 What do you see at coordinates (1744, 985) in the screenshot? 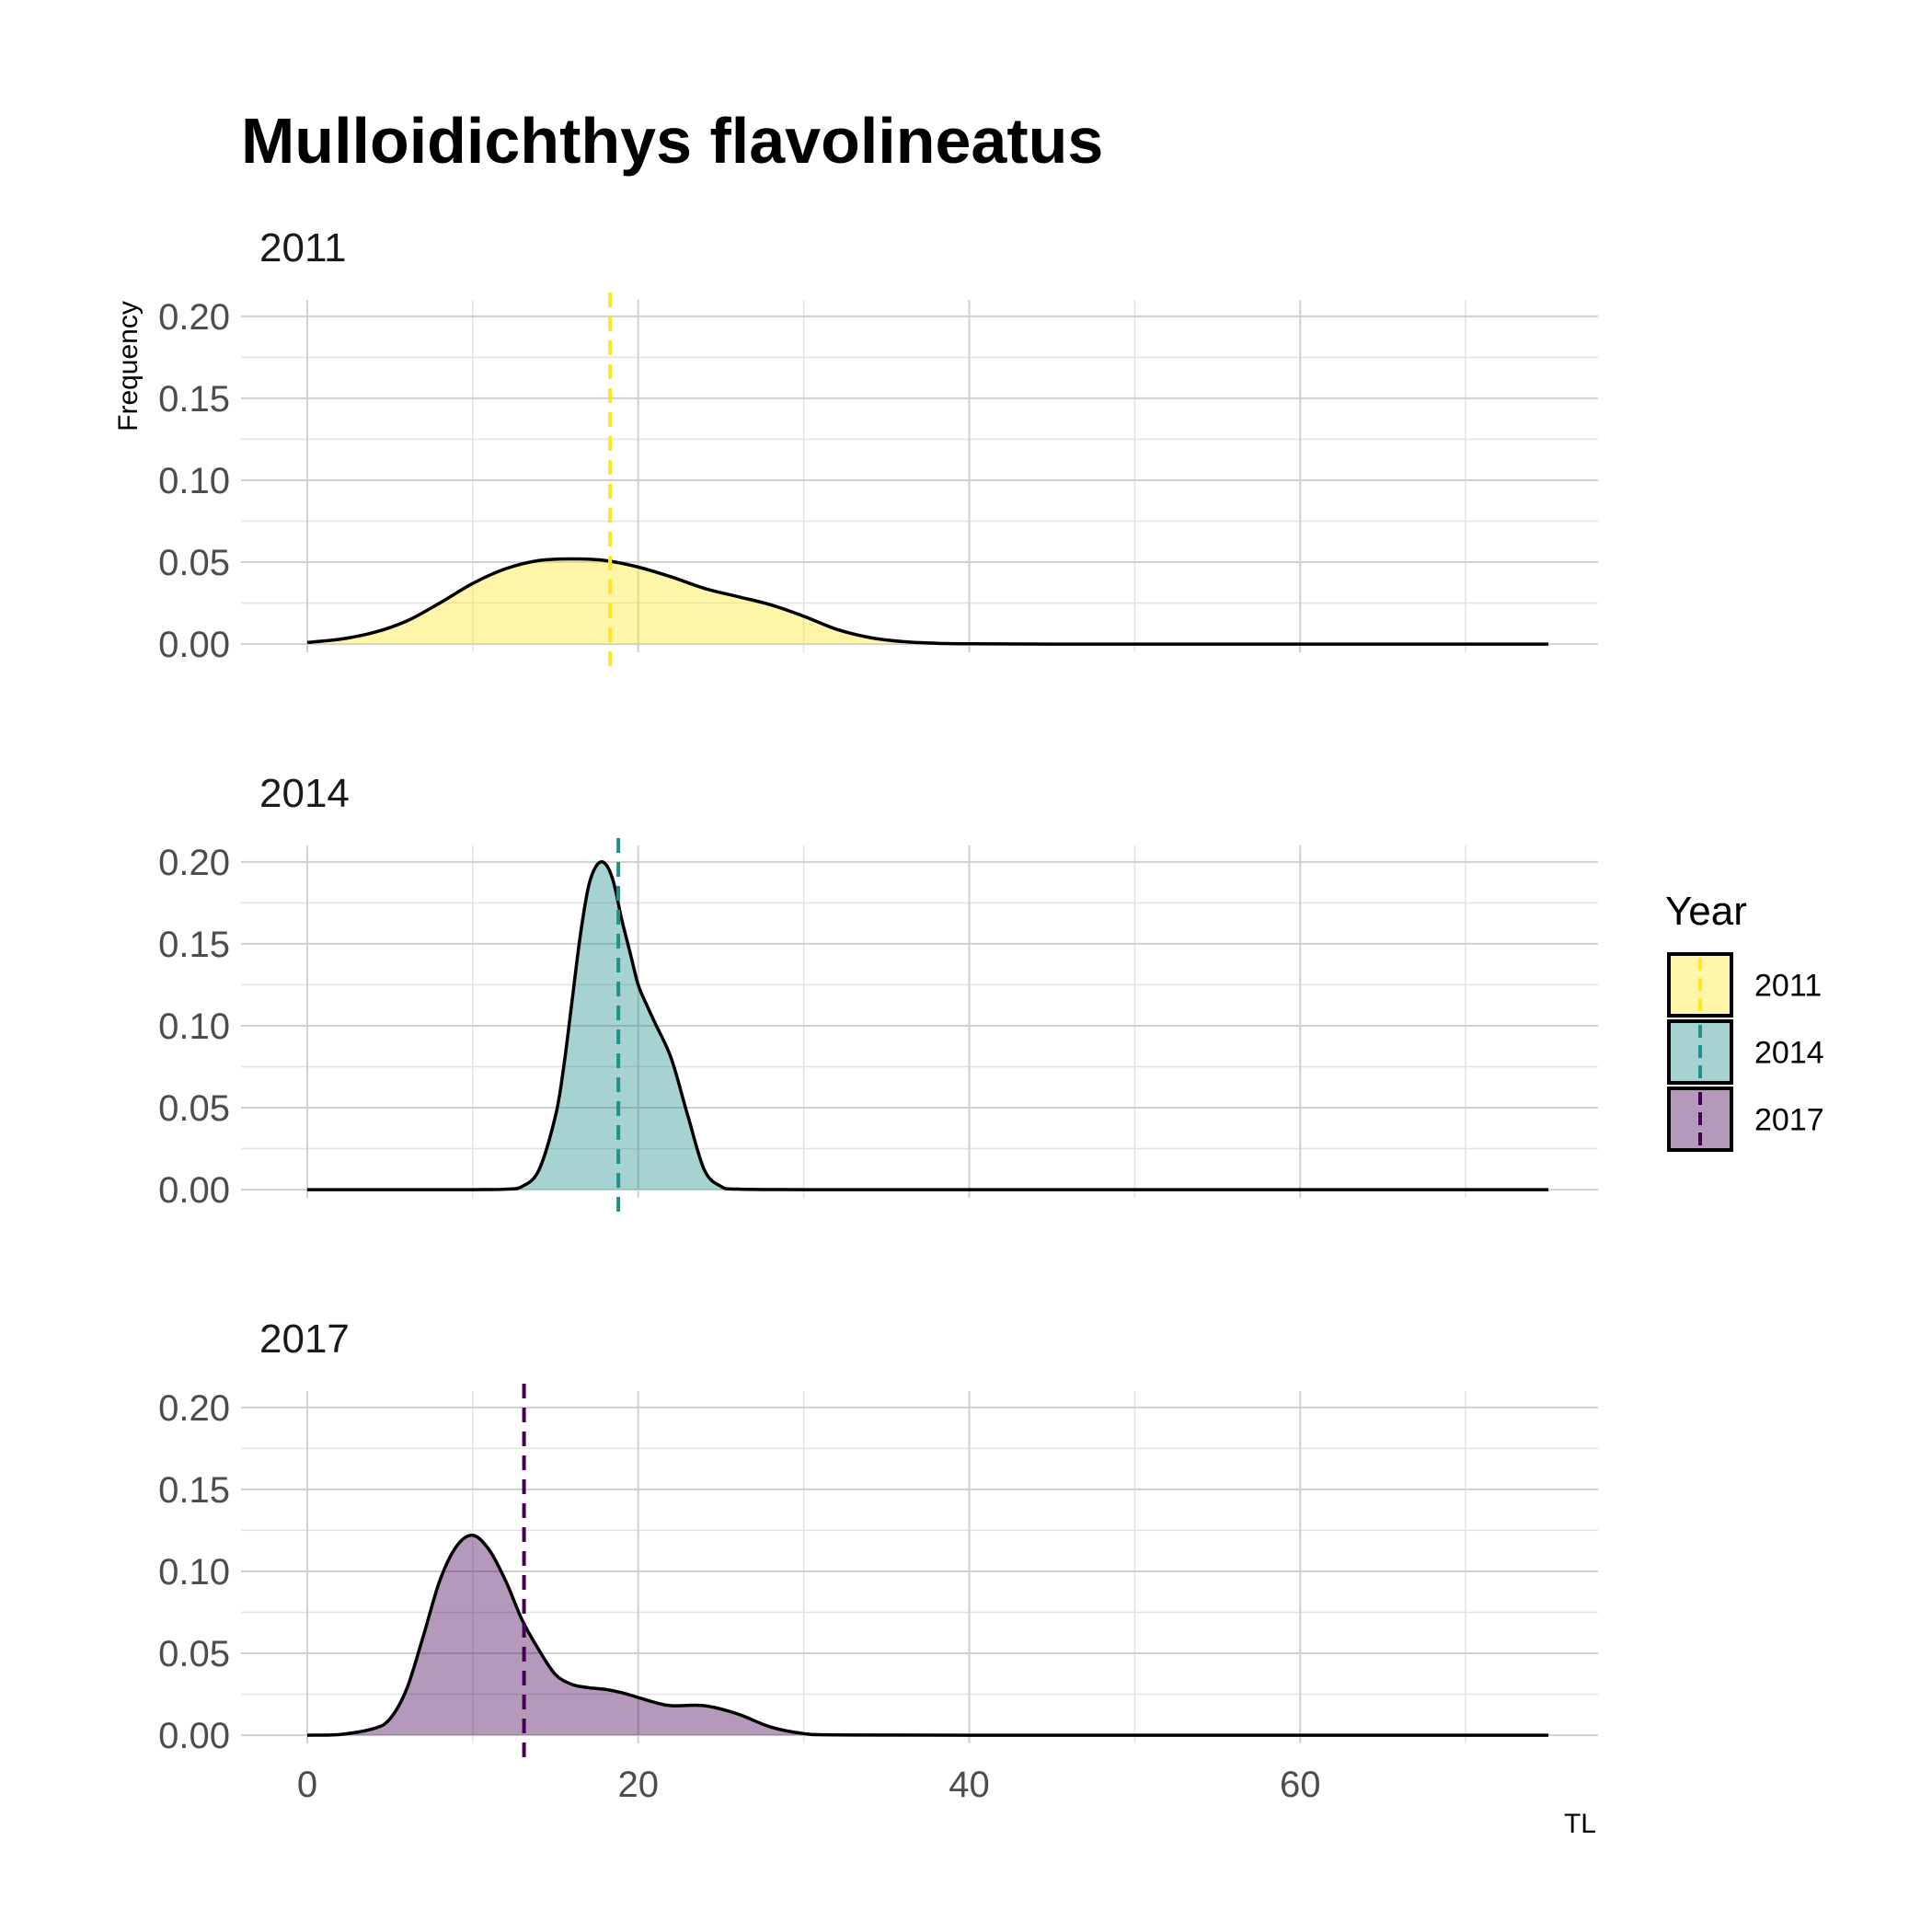
I see `legend-key-2011: 2011` at bounding box center [1744, 985].